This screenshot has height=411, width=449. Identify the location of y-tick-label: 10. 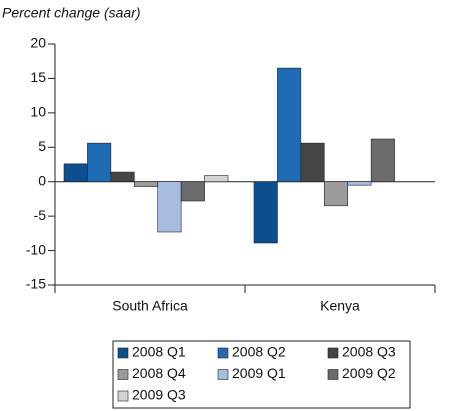
(38, 112).